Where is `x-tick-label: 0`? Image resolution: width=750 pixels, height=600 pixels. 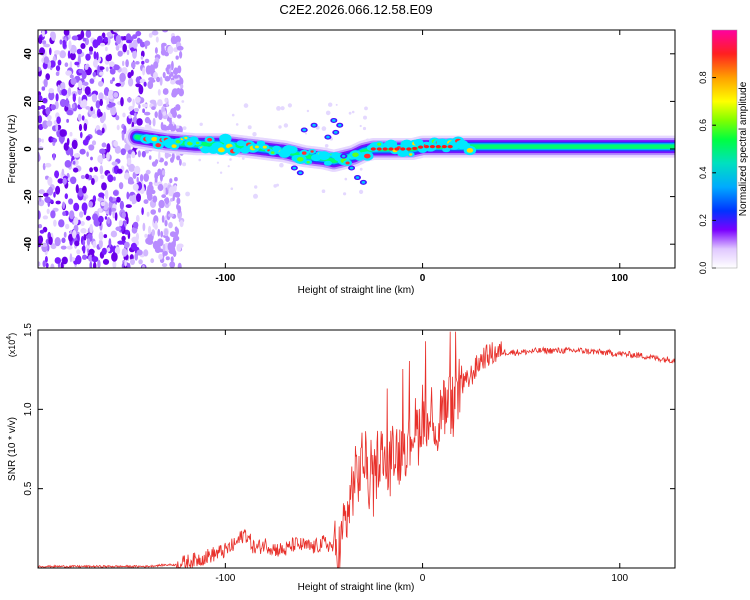 x-tick-label: 0 is located at coordinates (423, 578).